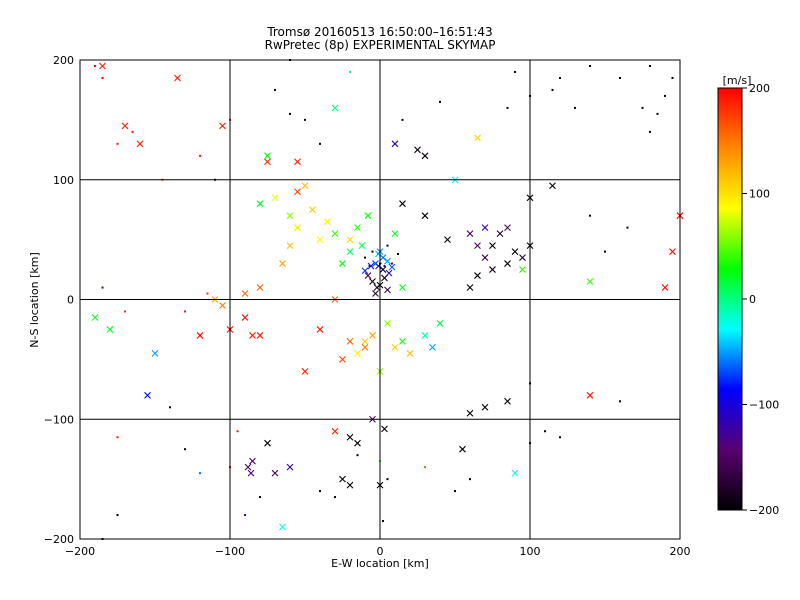 The image size is (800, 600). I want to click on x-tick-label: 100, so click(530, 551).